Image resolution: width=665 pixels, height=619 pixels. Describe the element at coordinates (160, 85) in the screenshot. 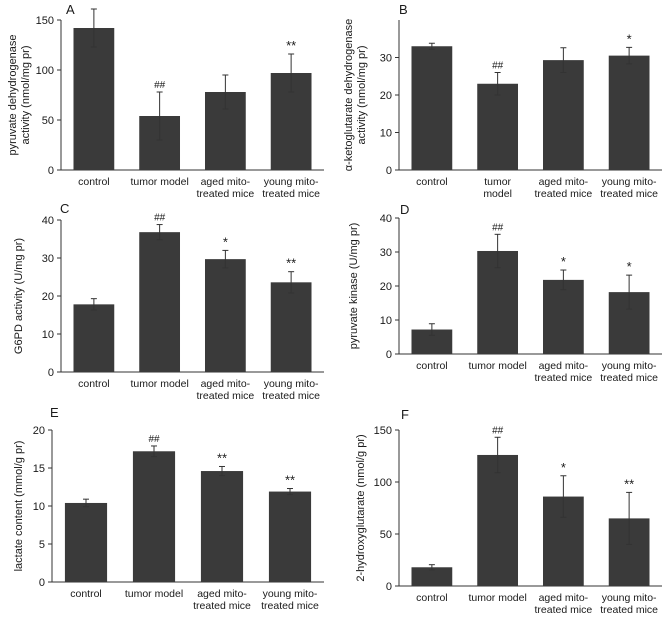

I see `panel-a-significance-label: ##` at that location.